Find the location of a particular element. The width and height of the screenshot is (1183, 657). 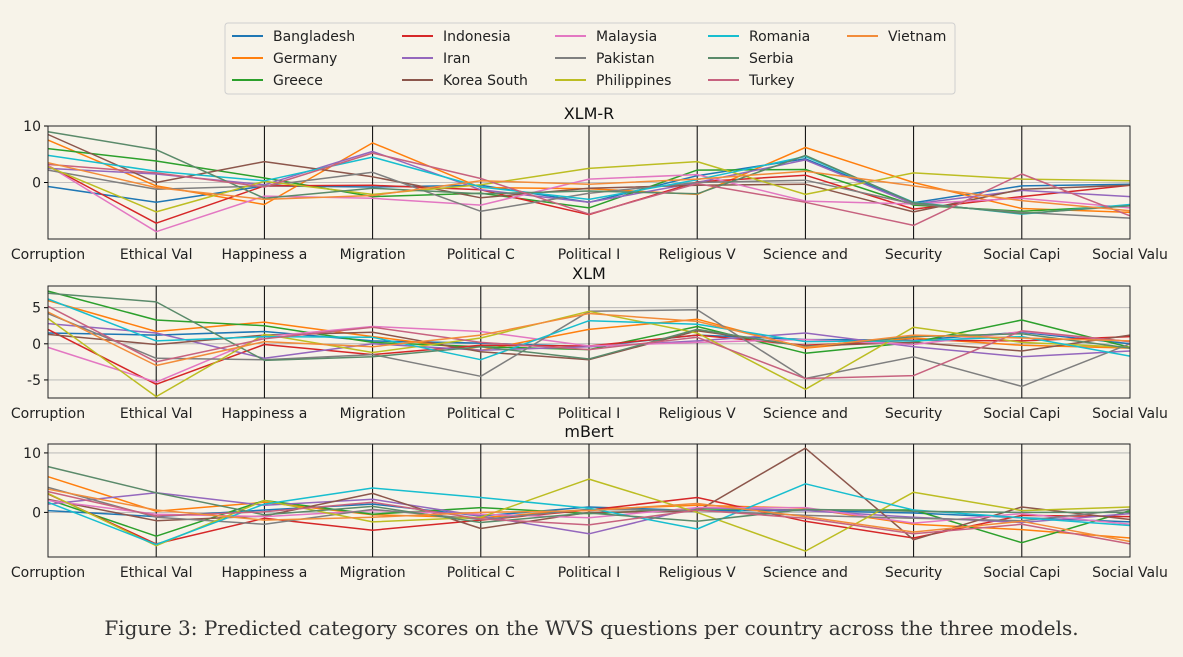

legend-label: Malaysia is located at coordinates (626, 37).